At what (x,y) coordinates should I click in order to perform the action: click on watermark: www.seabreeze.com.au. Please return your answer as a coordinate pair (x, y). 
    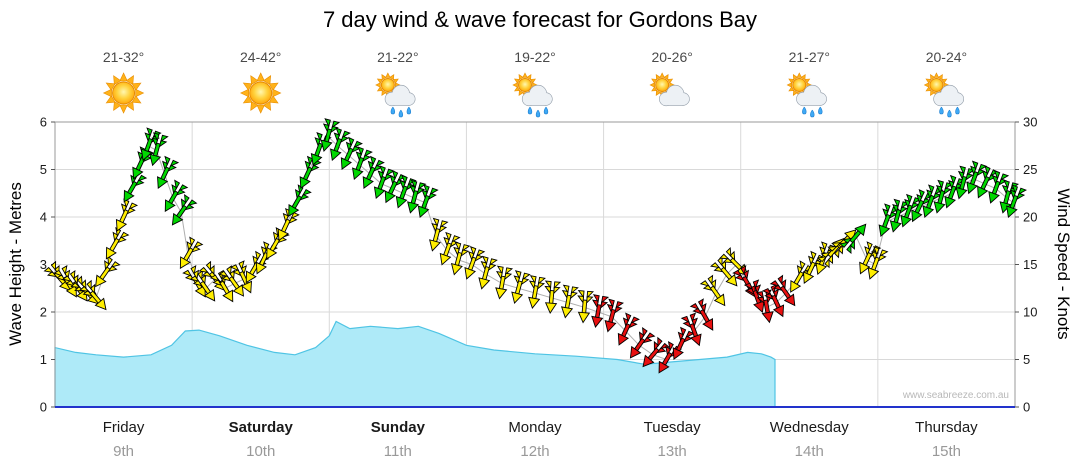
    Looking at the image, I should click on (955, 395).